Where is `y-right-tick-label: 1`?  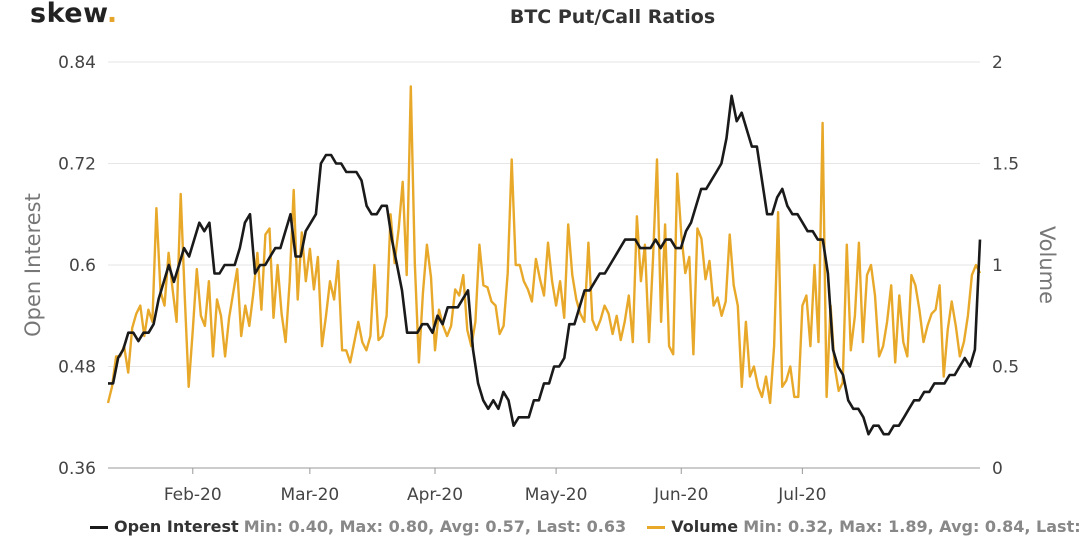 y-right-tick-label: 1 is located at coordinates (997, 266).